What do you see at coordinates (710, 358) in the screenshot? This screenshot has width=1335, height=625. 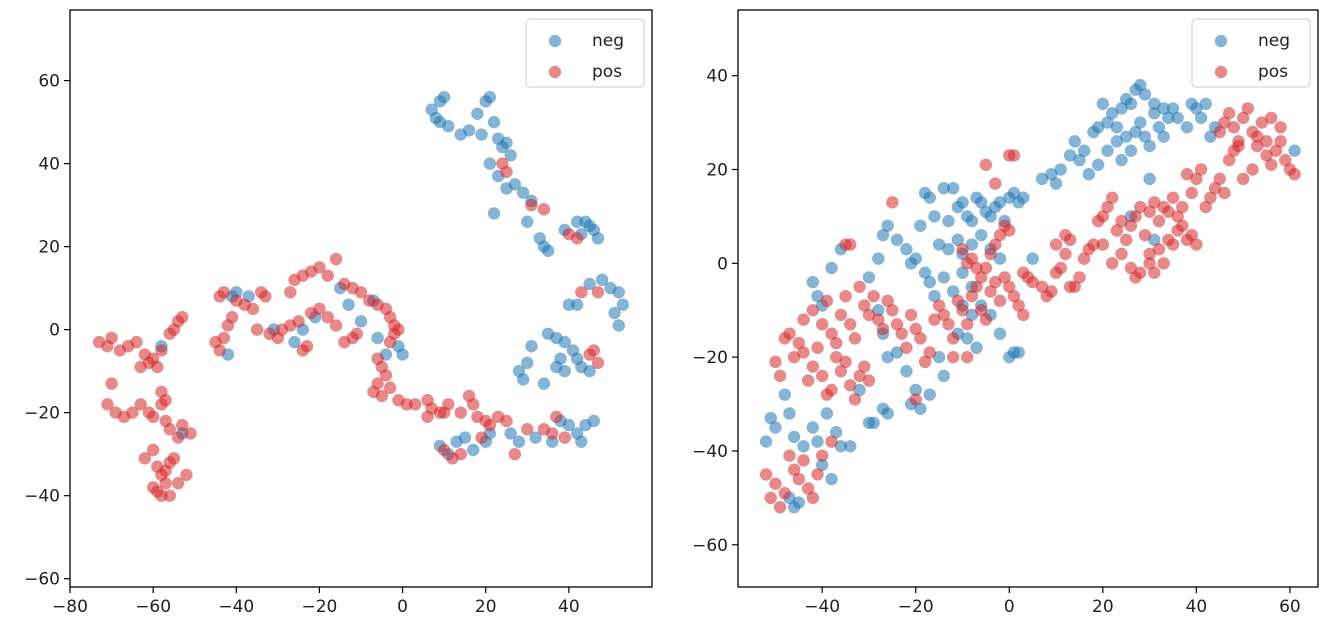 I see `y-tick-label: −20` at bounding box center [710, 358].